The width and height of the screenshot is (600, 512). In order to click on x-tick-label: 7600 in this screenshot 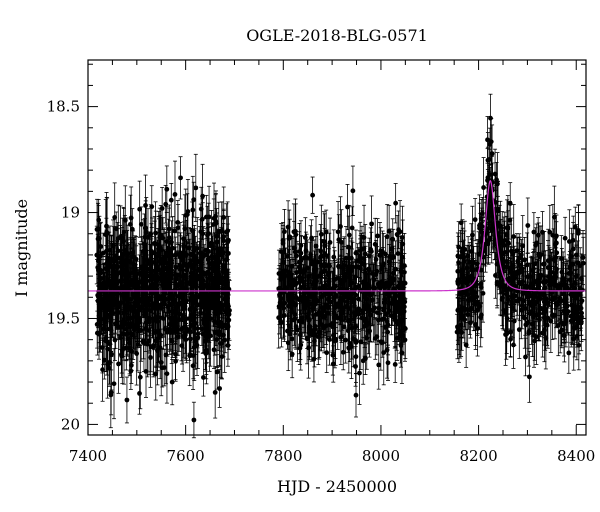, I will do `click(186, 456)`.